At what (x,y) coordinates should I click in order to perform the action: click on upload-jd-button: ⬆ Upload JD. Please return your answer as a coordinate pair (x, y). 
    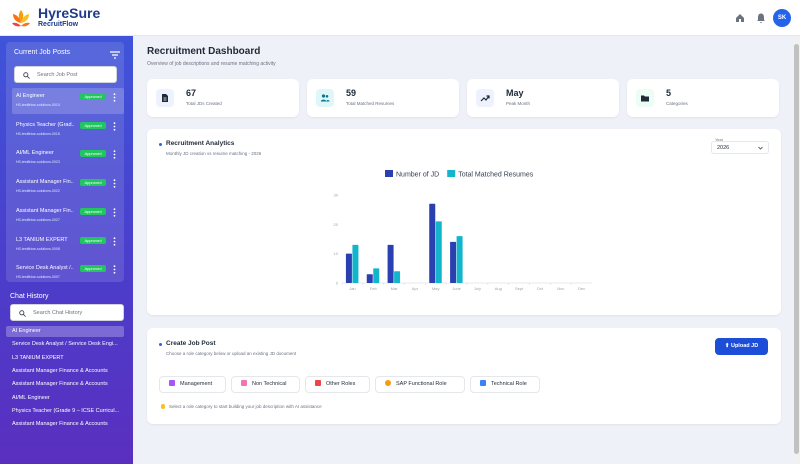
    Looking at the image, I should click on (741, 346).